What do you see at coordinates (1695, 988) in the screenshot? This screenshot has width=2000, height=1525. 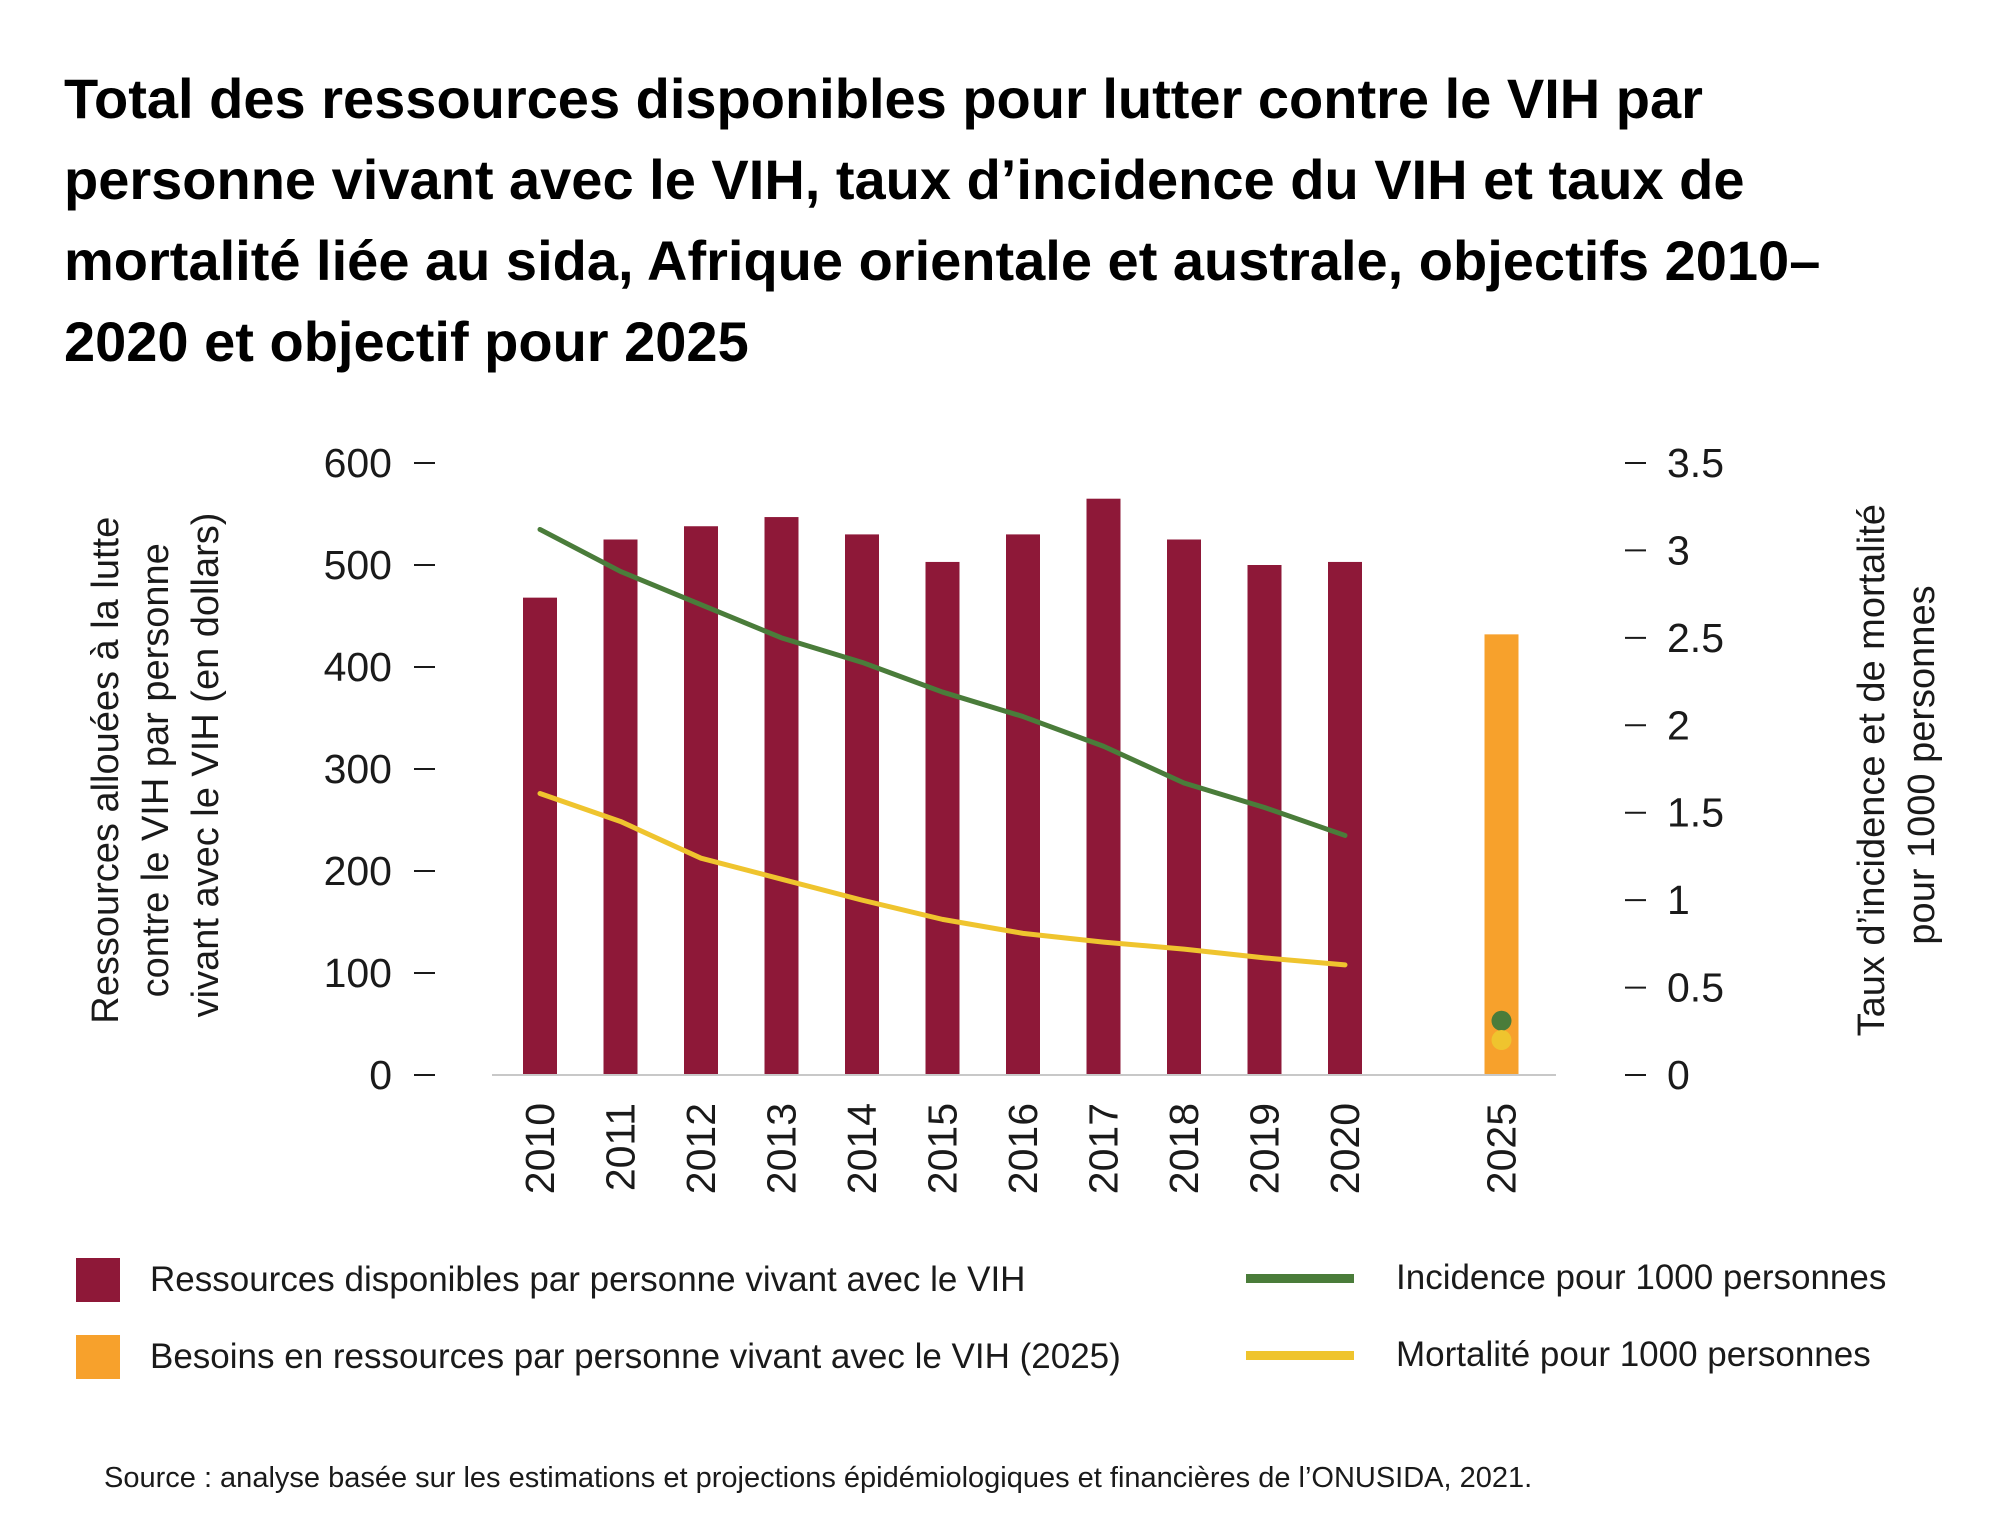 I see `y2-tick-label: 0.5` at bounding box center [1695, 988].